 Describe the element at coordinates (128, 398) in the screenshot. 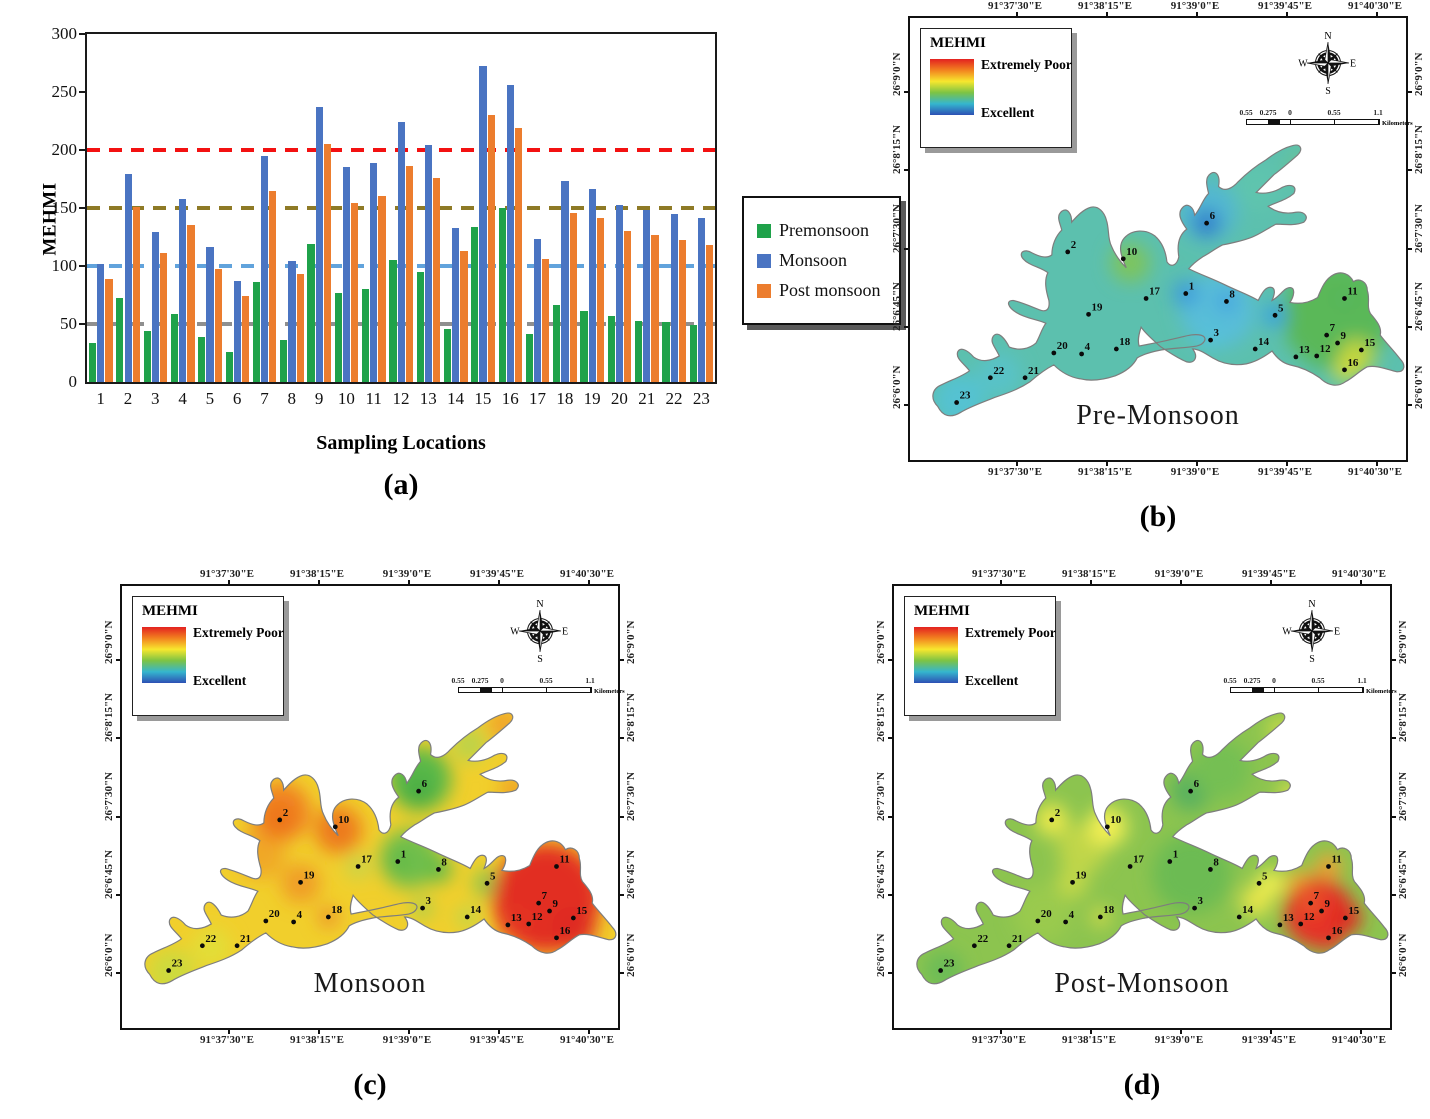

I see `x-tick-label: 2` at that location.